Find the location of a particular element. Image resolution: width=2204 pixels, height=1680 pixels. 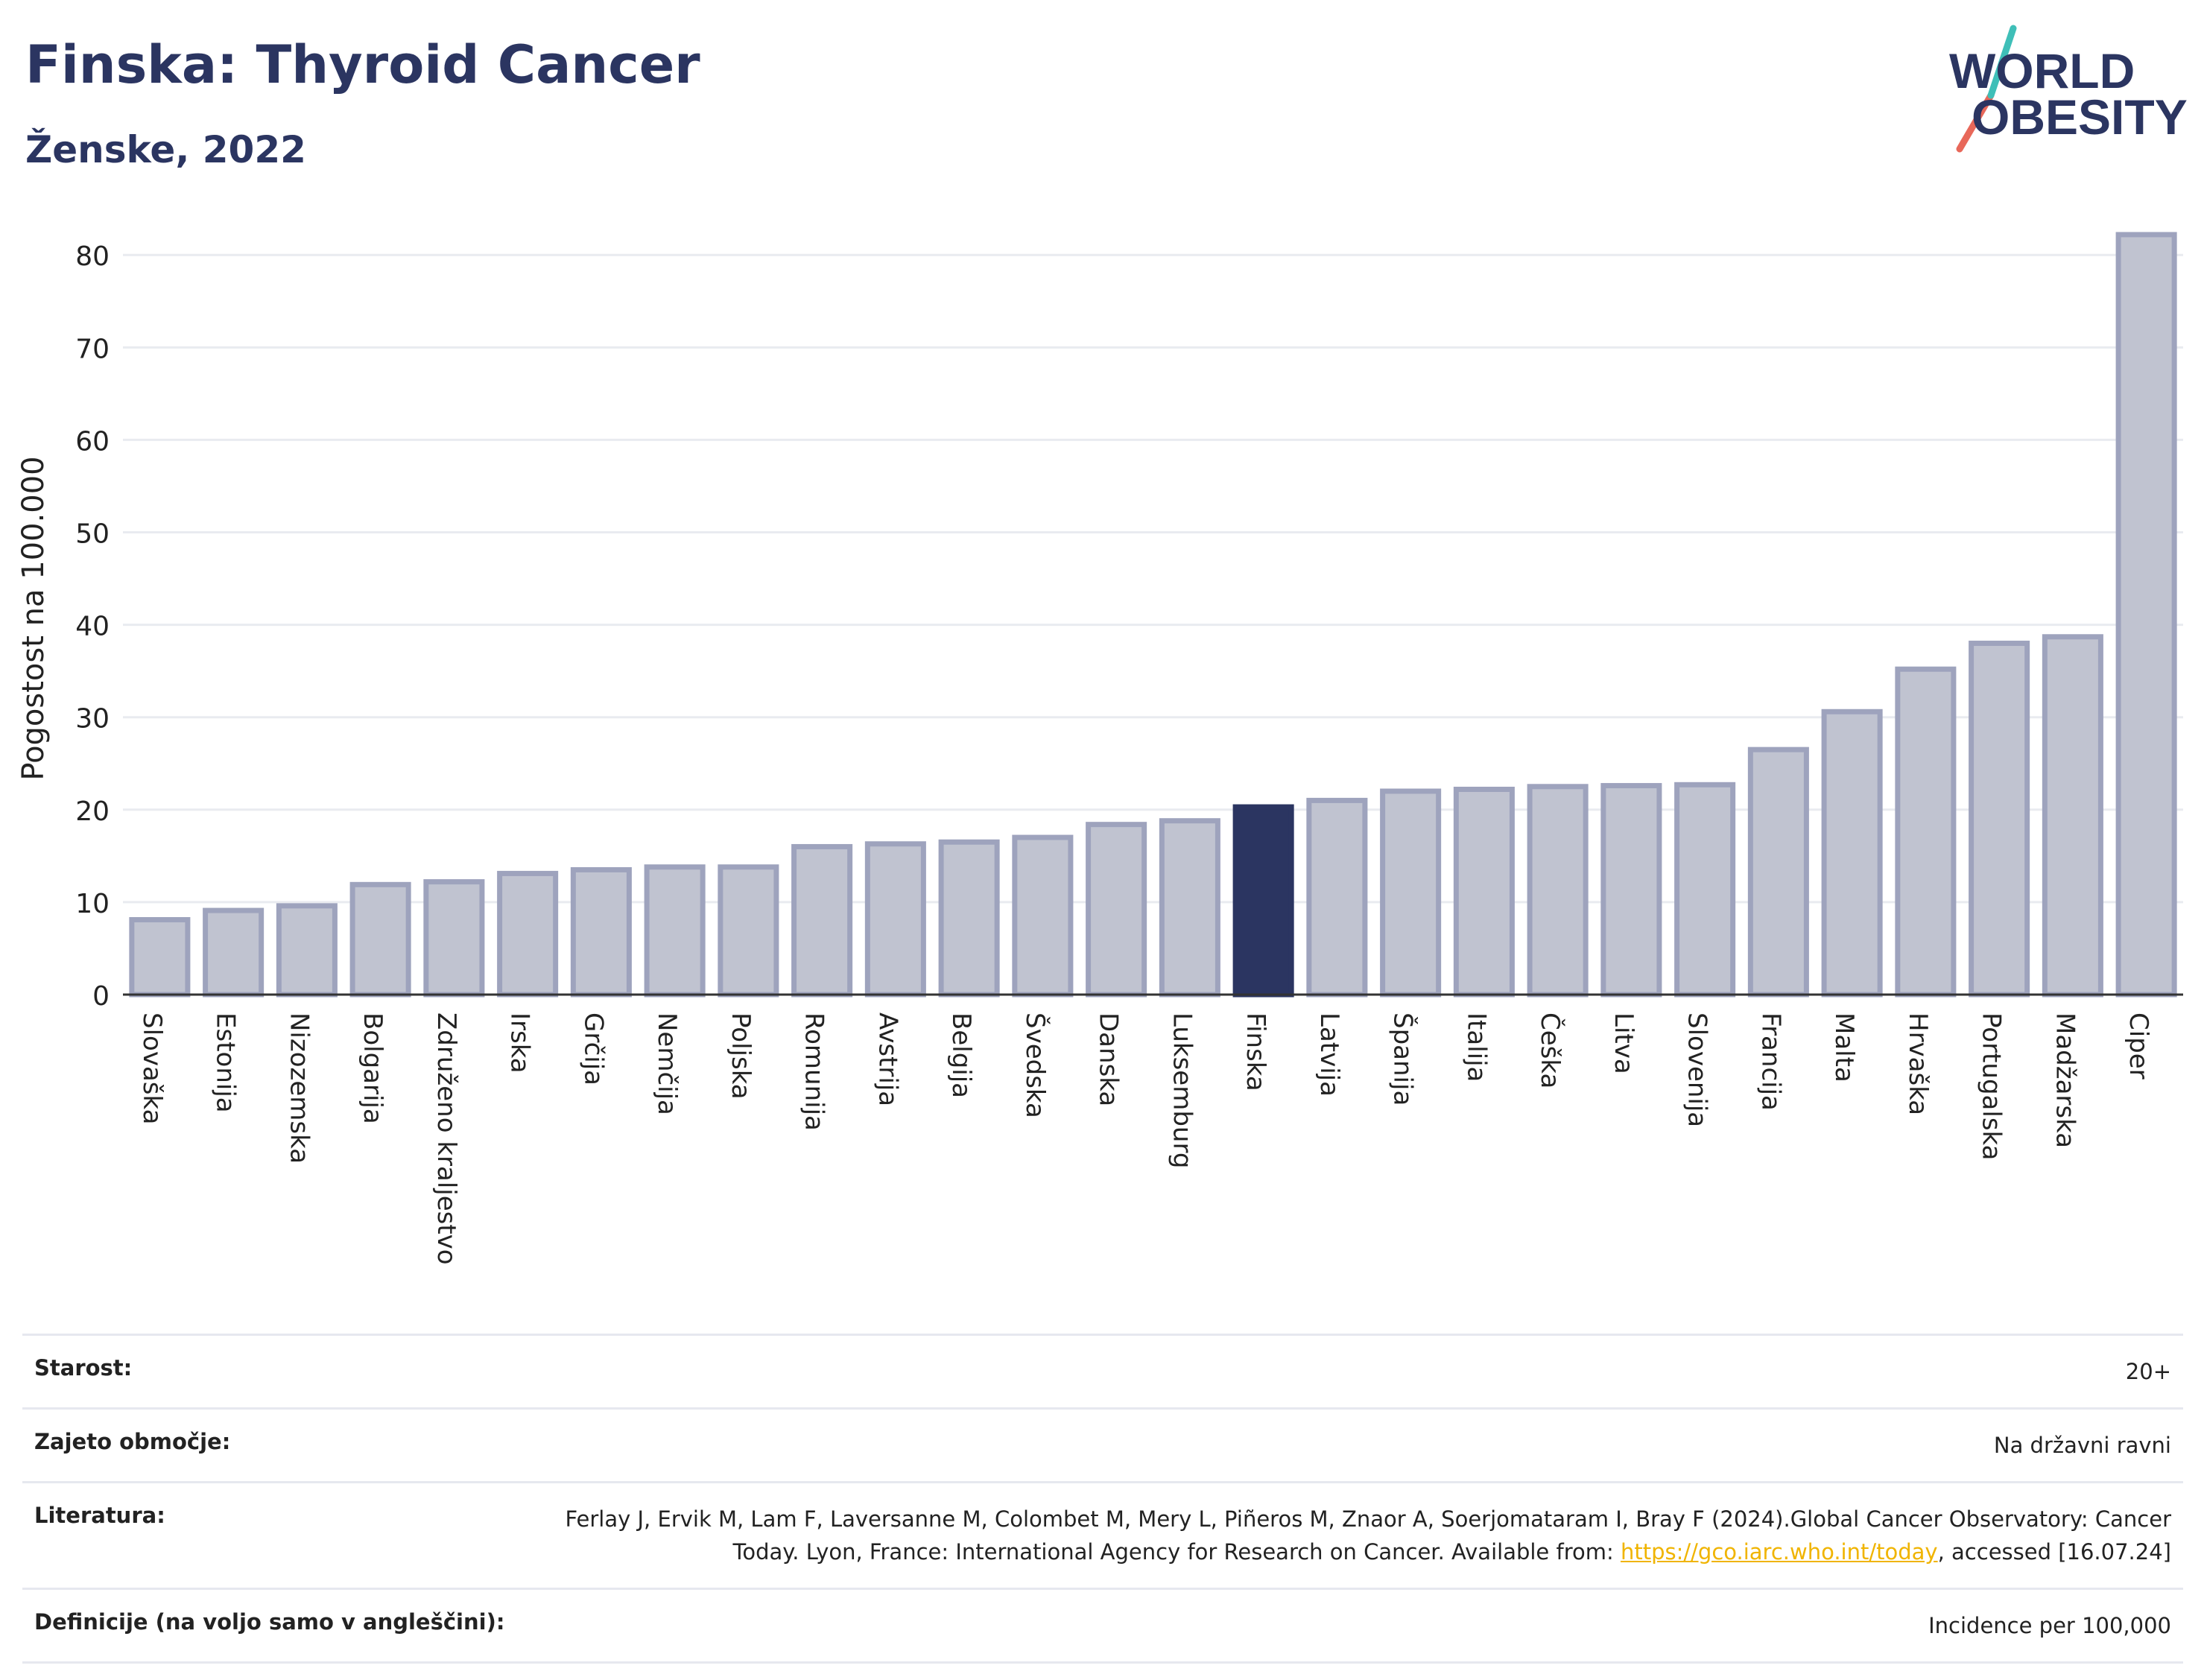

x-tick-label: Madžarska is located at coordinates (2065, 1080).